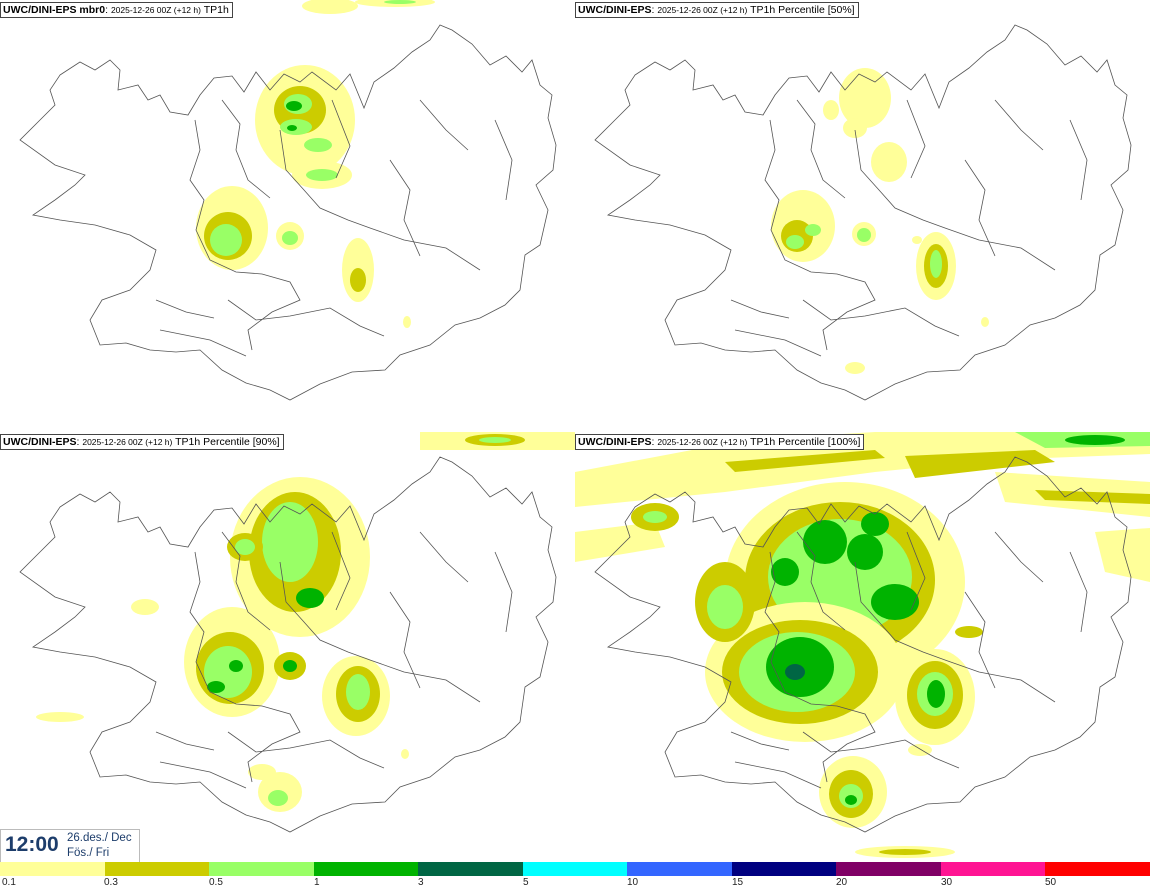 The image size is (1150, 891). I want to click on legend-label: 5, so click(526, 882).